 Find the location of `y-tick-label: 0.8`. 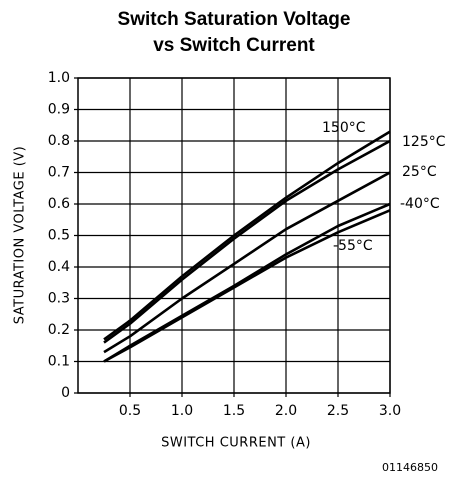

y-tick-label: 0.8 is located at coordinates (59, 141).